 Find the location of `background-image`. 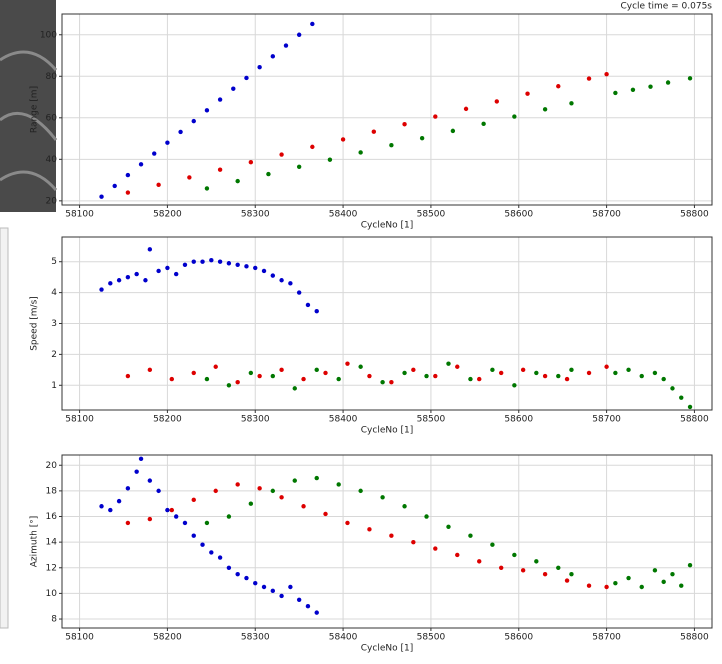

background-image is located at coordinates (28, 106).